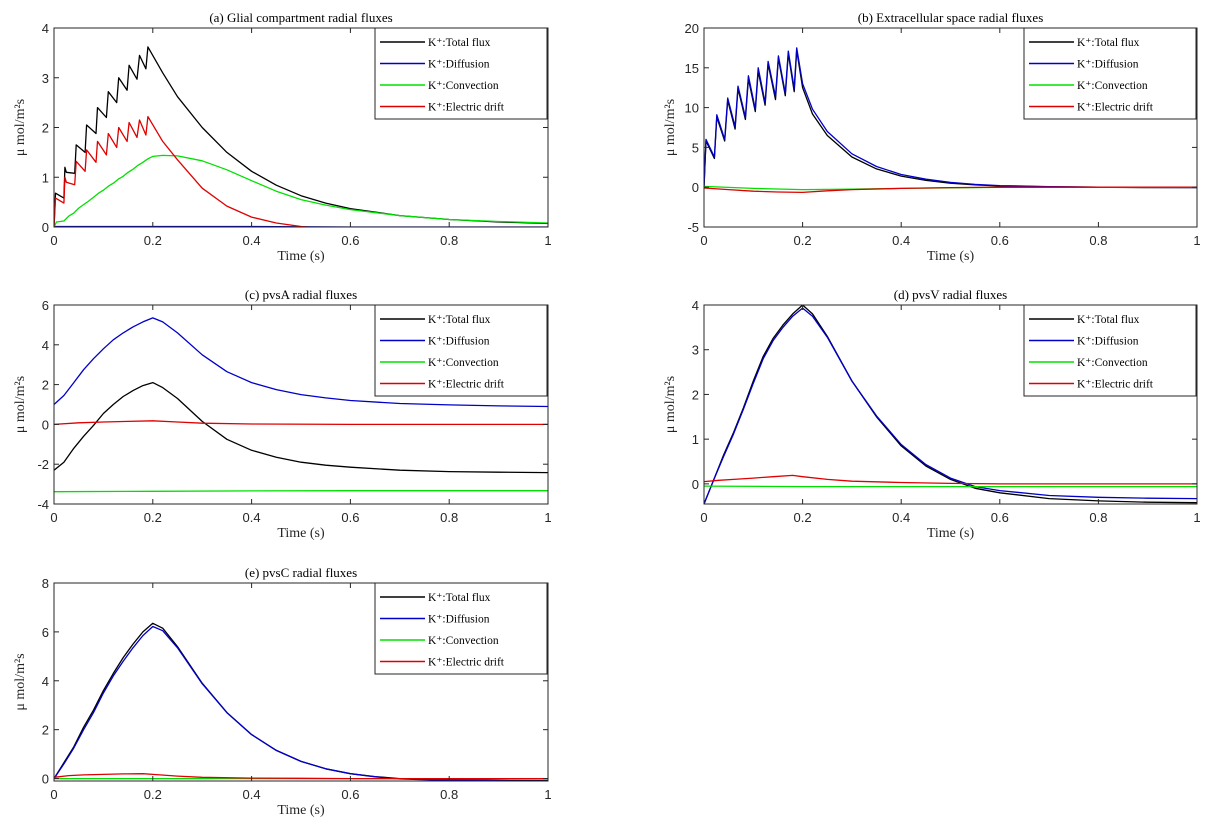 This screenshot has width=1206, height=834. Describe the element at coordinates (695, 147) in the screenshot. I see `y-tick-label: 5` at that location.